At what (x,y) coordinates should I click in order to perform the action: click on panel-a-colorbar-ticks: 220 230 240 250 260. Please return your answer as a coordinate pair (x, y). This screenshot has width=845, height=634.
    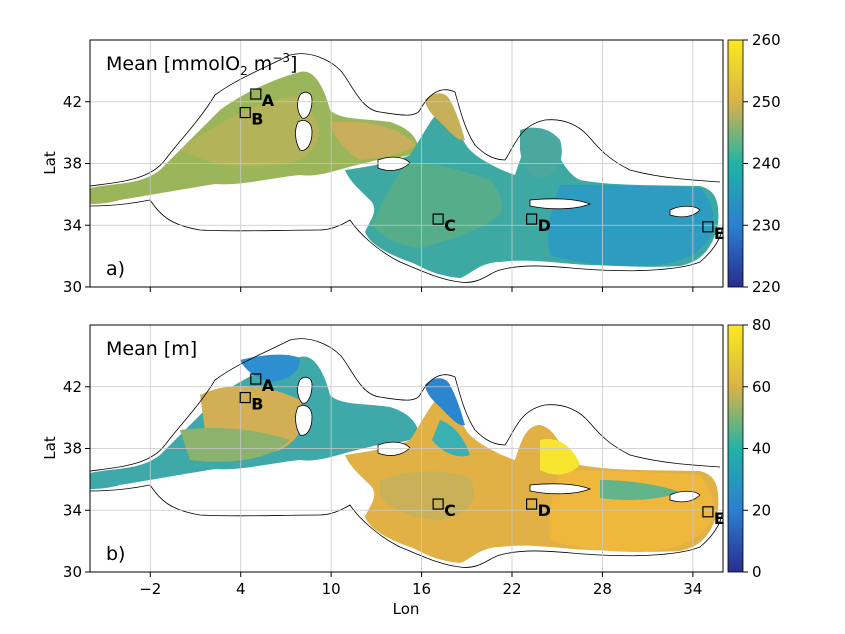
    Looking at the image, I should click on (762, 163).